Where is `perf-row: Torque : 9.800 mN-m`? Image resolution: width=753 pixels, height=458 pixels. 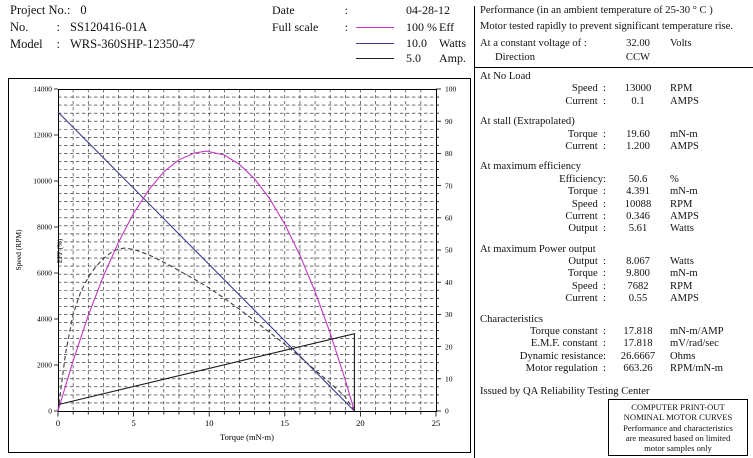
perf-row: Torque : 9.800 mN-m is located at coordinates (615, 274).